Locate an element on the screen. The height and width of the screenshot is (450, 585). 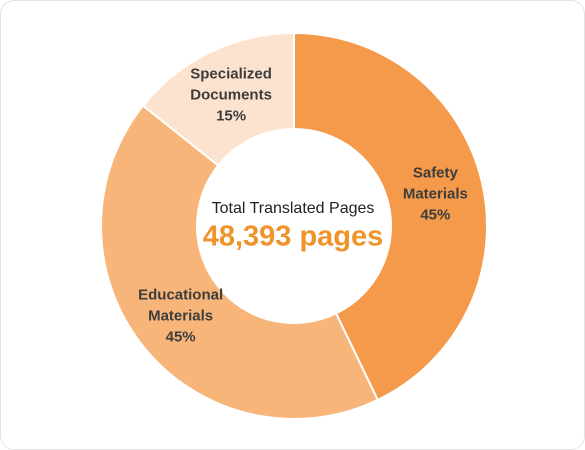
segment-label: Safety Materials 45% is located at coordinates (435, 193).